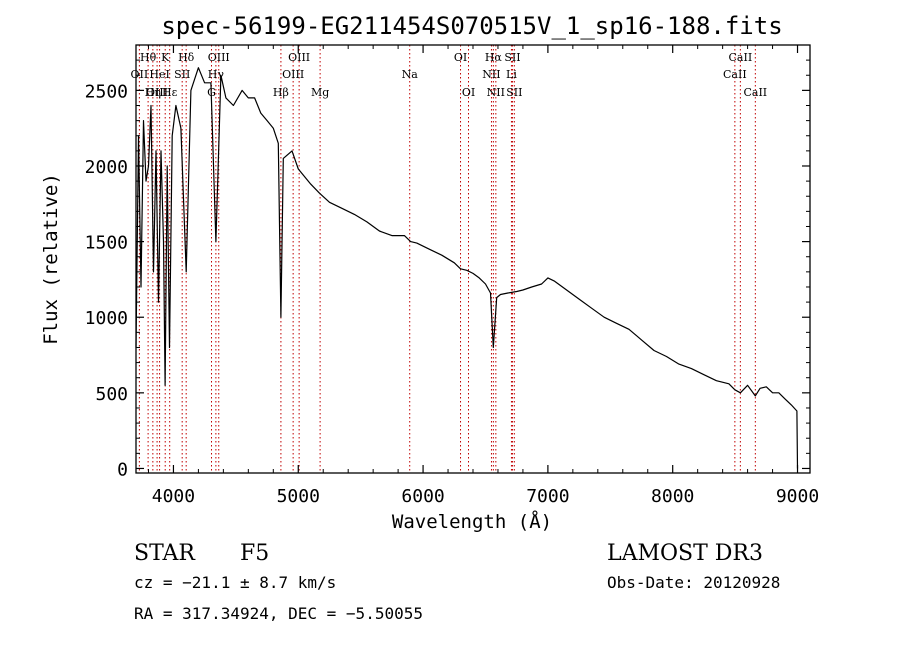 This screenshot has height=649, width=900. I want to click on marker-label-6: SII, so click(182, 74).